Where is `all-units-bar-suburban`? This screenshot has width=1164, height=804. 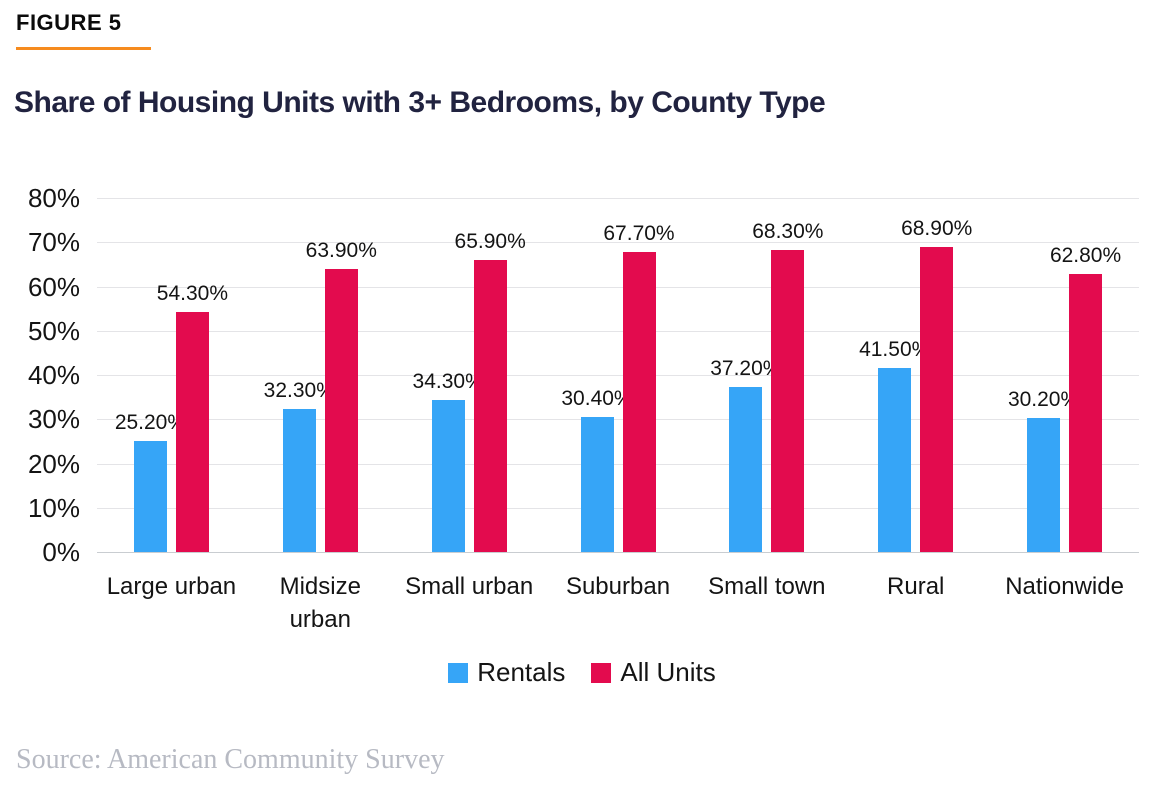
all-units-bar-suburban is located at coordinates (639, 402).